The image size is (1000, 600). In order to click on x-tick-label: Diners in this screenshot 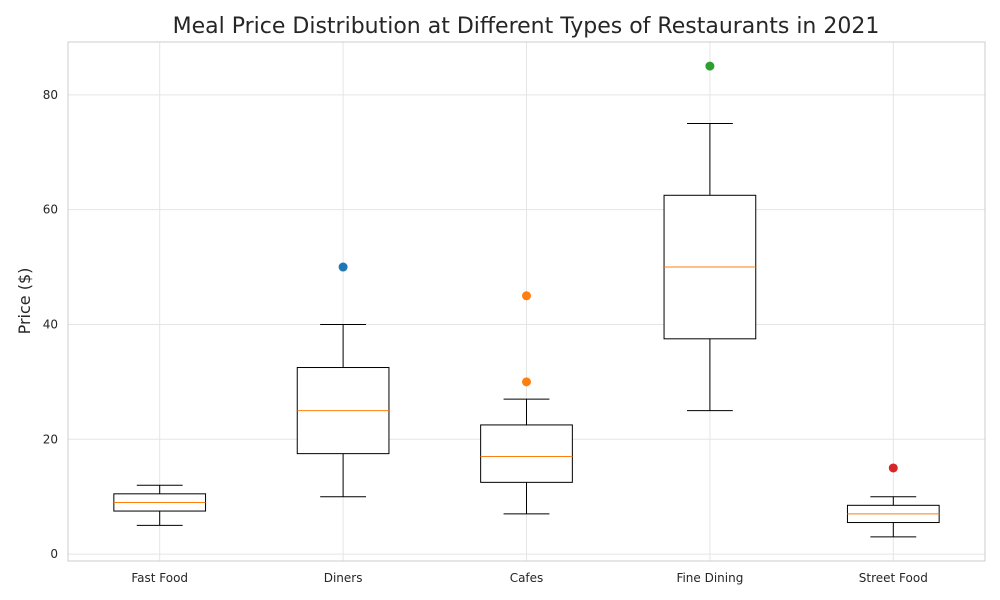, I will do `click(343, 578)`.